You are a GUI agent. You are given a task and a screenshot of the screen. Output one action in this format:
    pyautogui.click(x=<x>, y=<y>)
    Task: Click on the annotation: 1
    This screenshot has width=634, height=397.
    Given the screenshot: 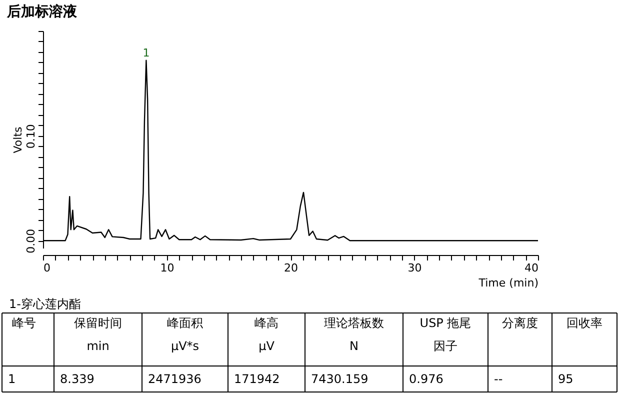 What is the action you would take?
    pyautogui.click(x=146, y=53)
    